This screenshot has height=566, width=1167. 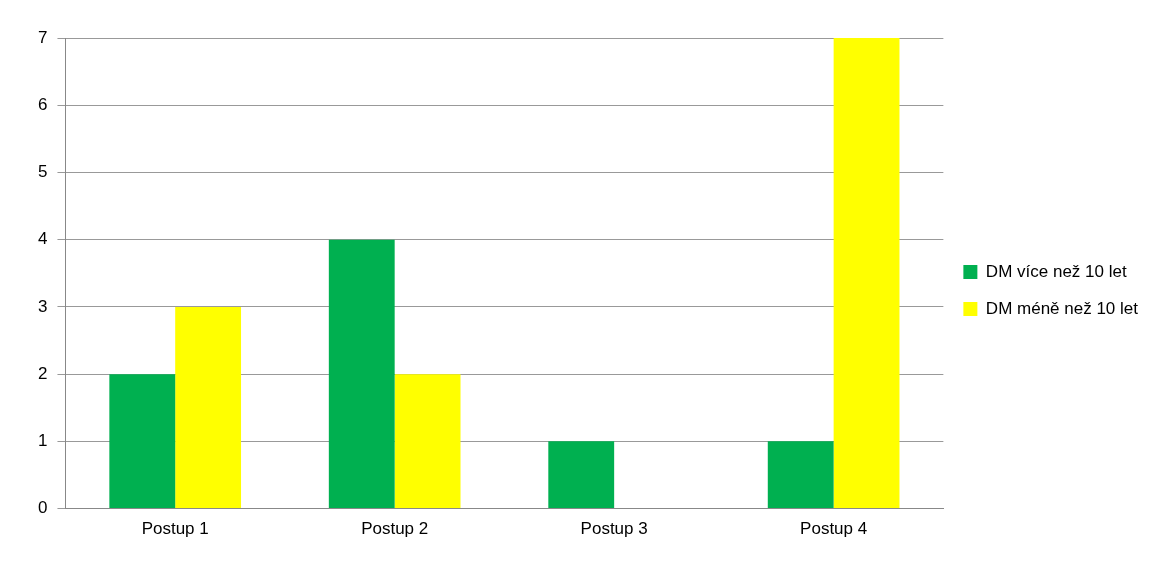 I want to click on x-tick-label: Postup 1, so click(x=175, y=529).